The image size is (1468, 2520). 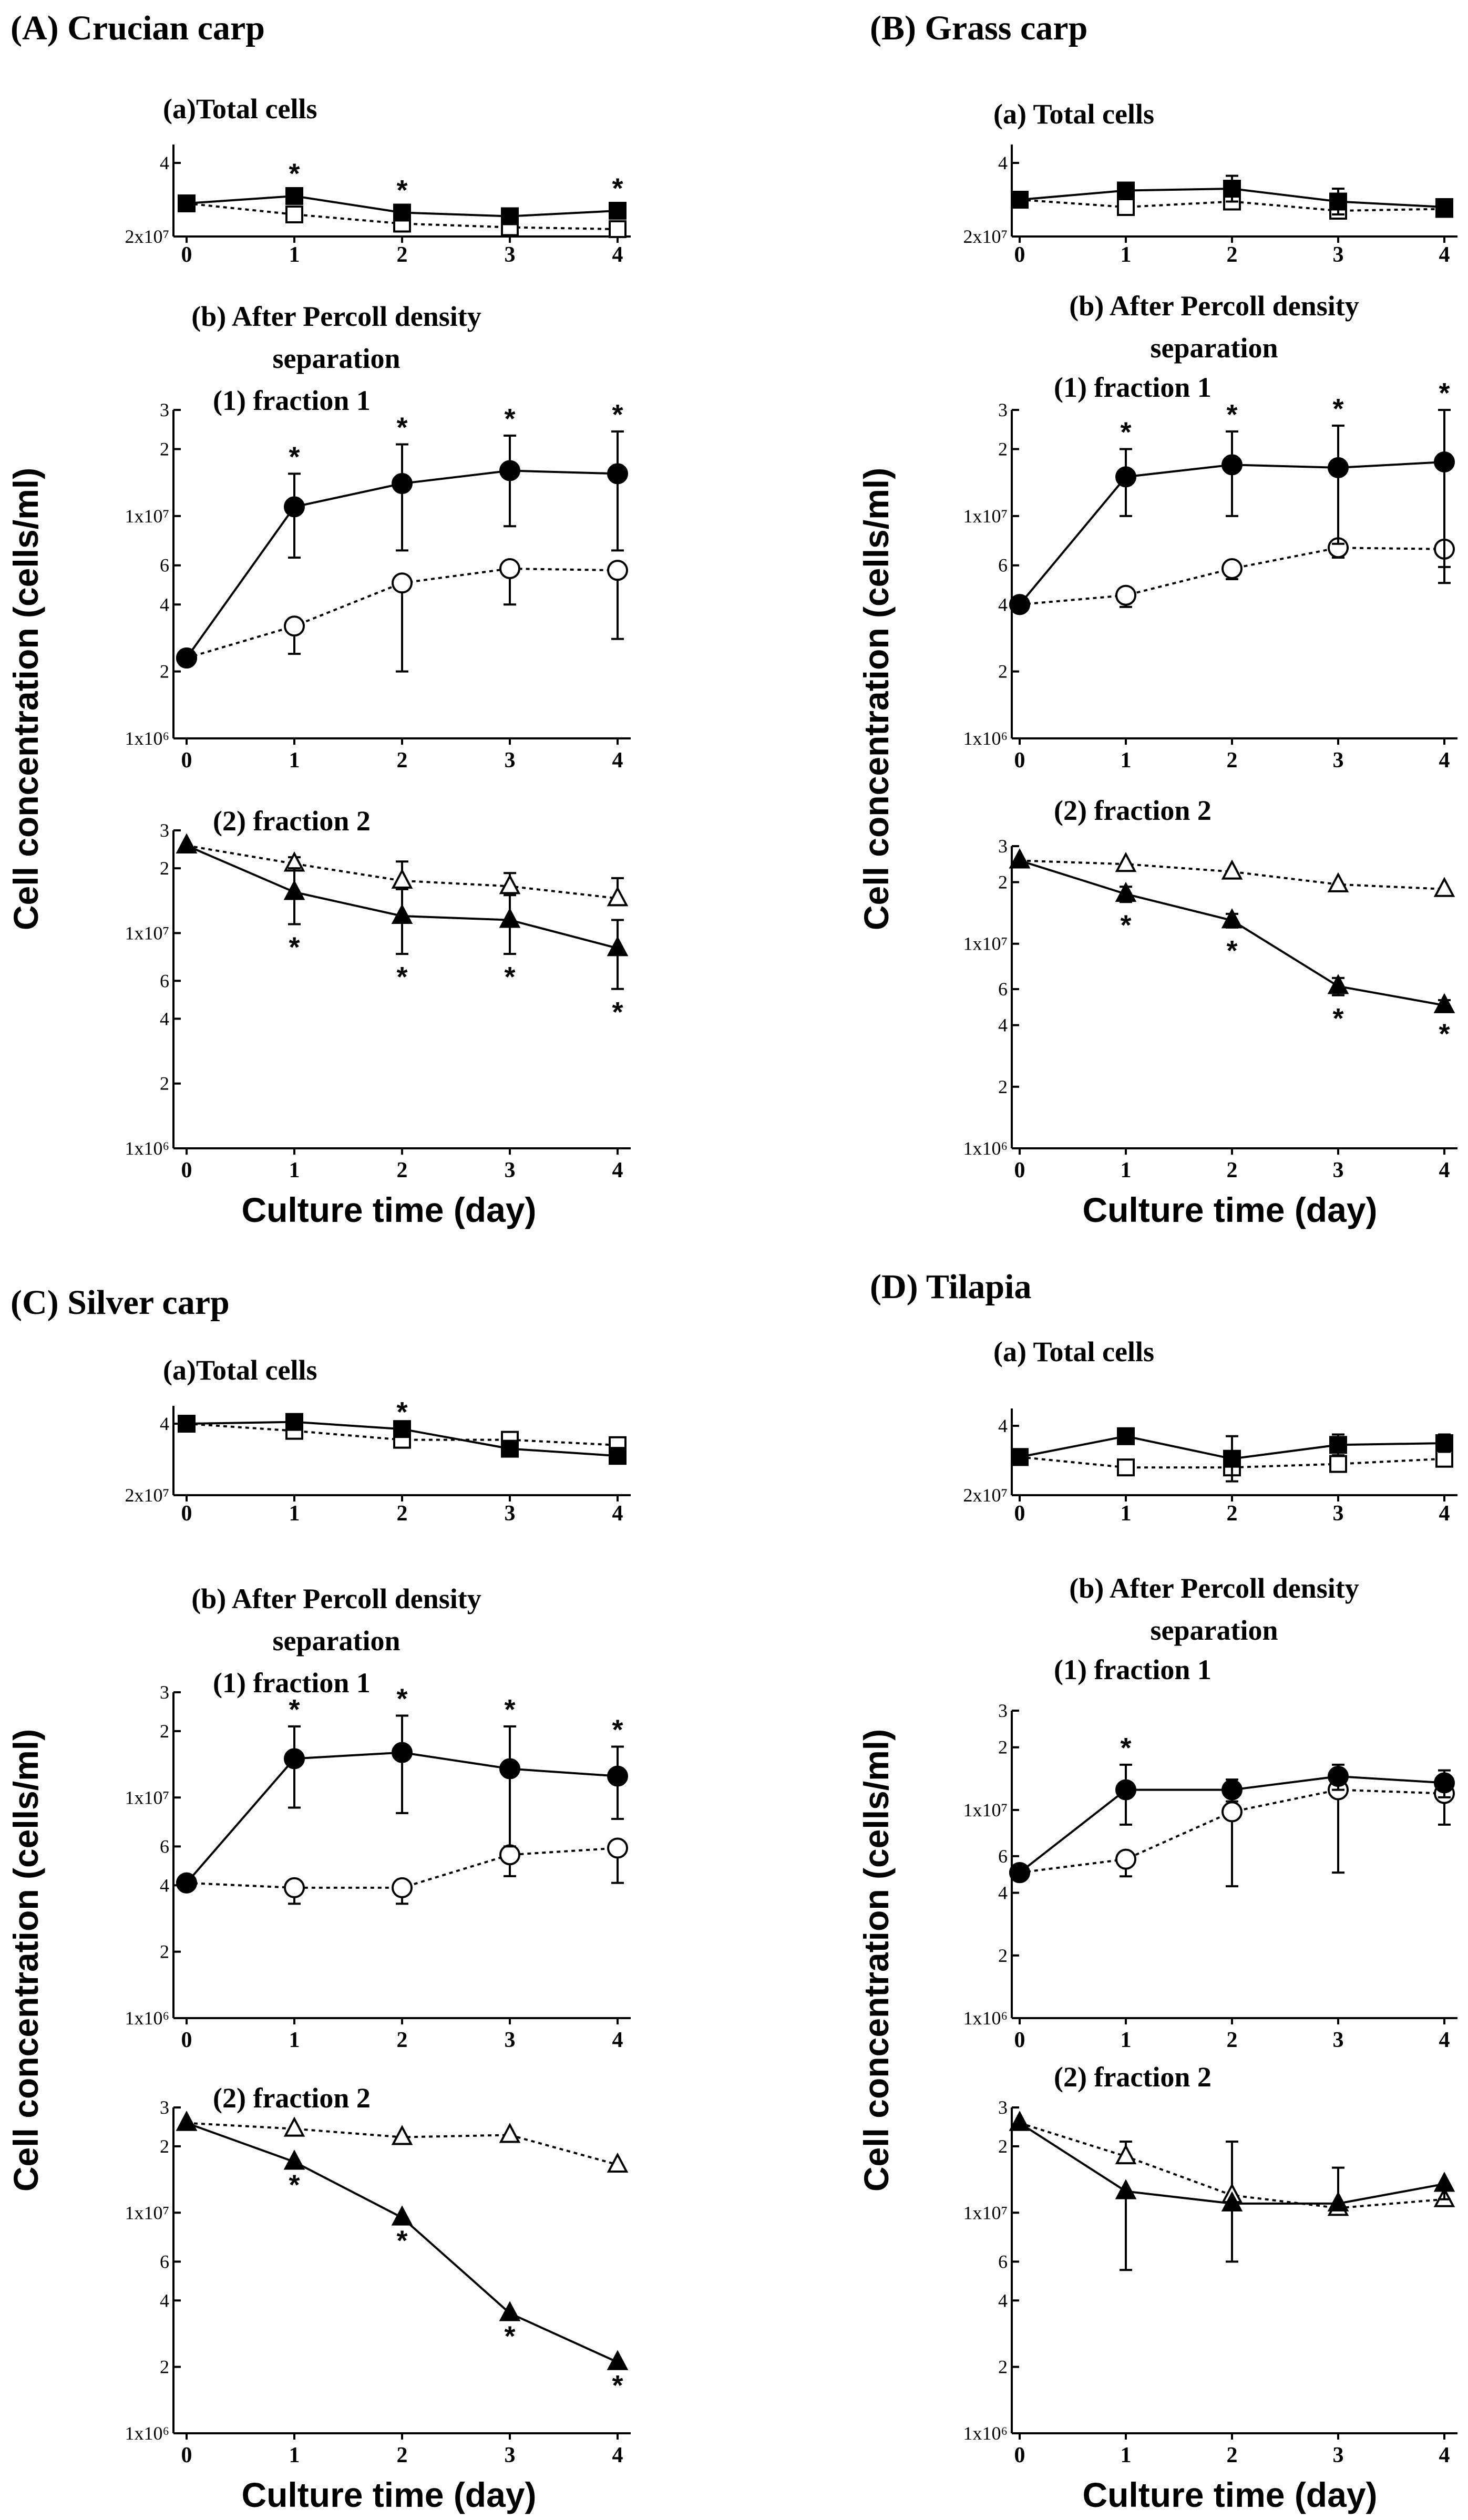 I want to click on panel-title: (B) Grass carp, so click(x=979, y=28).